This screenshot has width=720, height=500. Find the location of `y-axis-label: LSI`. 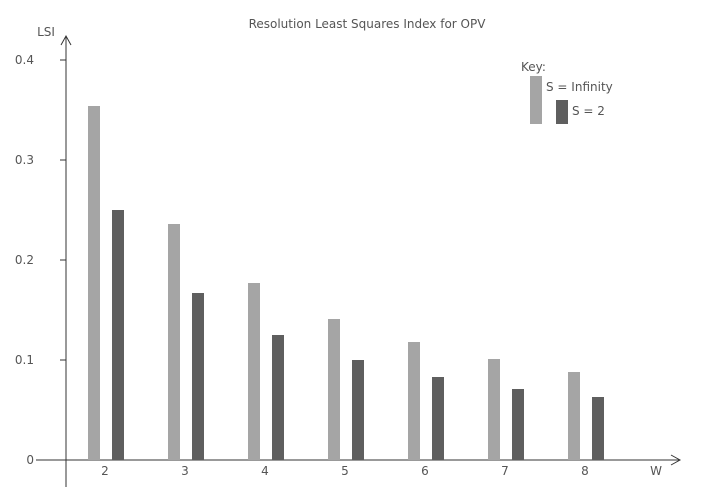

y-axis-label: LSI is located at coordinates (46, 32).